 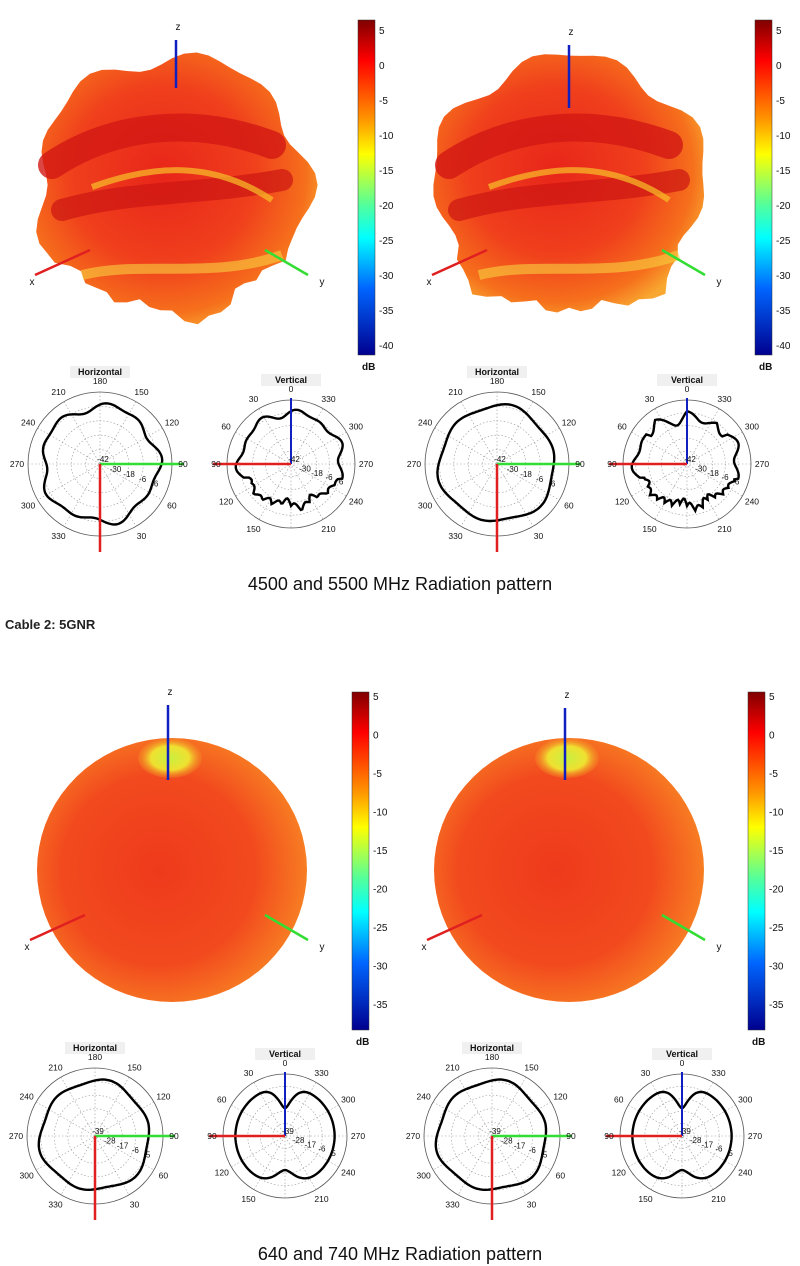 I want to click on ring-label: -28, so click(x=110, y=1141).